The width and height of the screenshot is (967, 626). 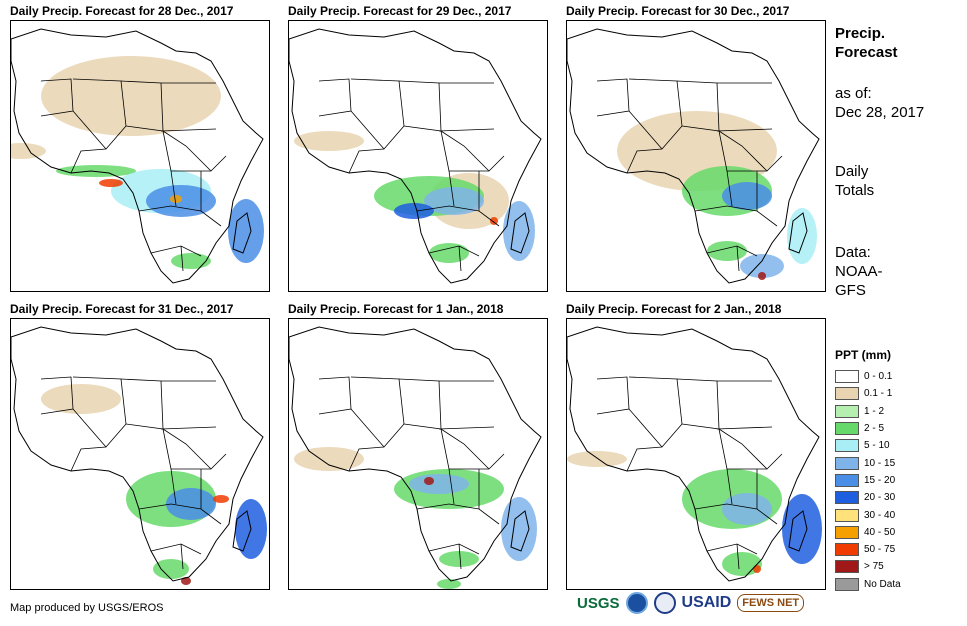 I want to click on legend-item: No Data, so click(x=868, y=584).